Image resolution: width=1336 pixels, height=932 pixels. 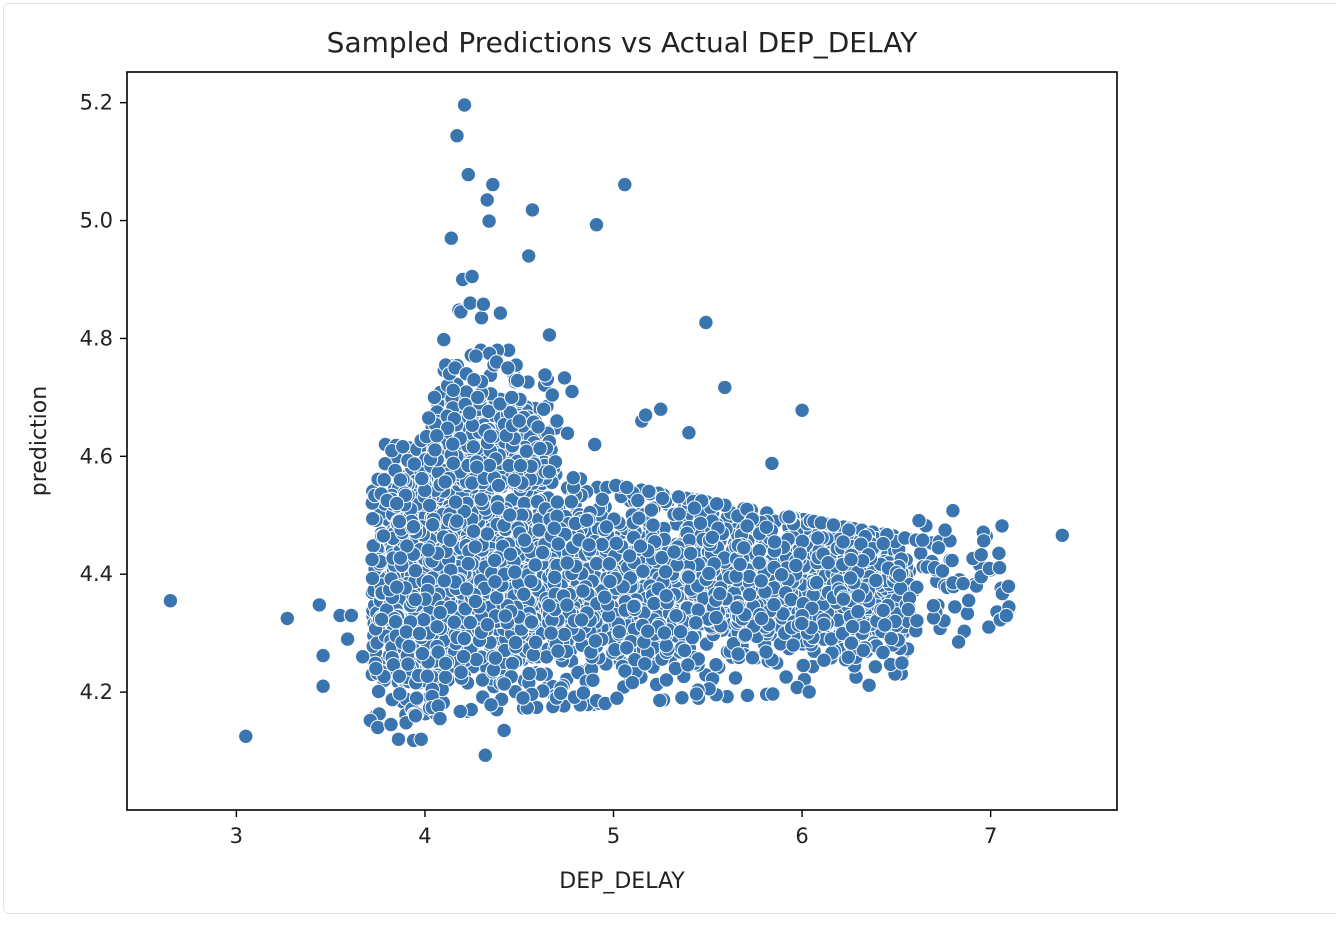 What do you see at coordinates (39, 441) in the screenshot?
I see `y-axis-label: prediction` at bounding box center [39, 441].